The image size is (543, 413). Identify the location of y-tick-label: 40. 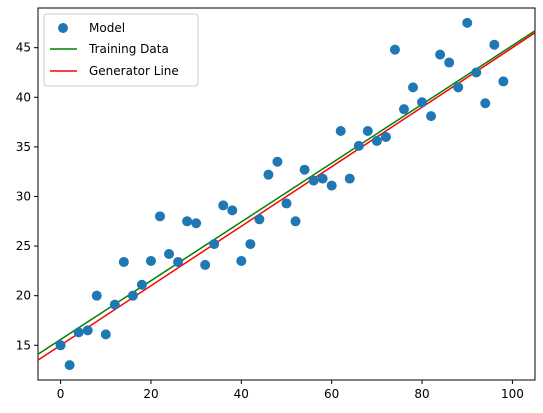
(23, 97).